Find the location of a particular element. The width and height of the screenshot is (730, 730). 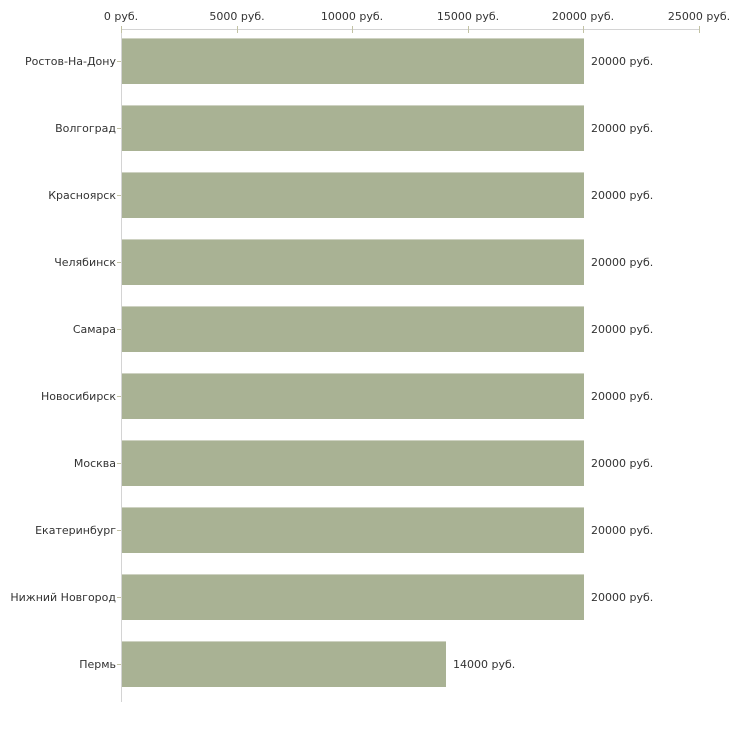

x-axis-tick-label: 5000 руб. is located at coordinates (237, 16).